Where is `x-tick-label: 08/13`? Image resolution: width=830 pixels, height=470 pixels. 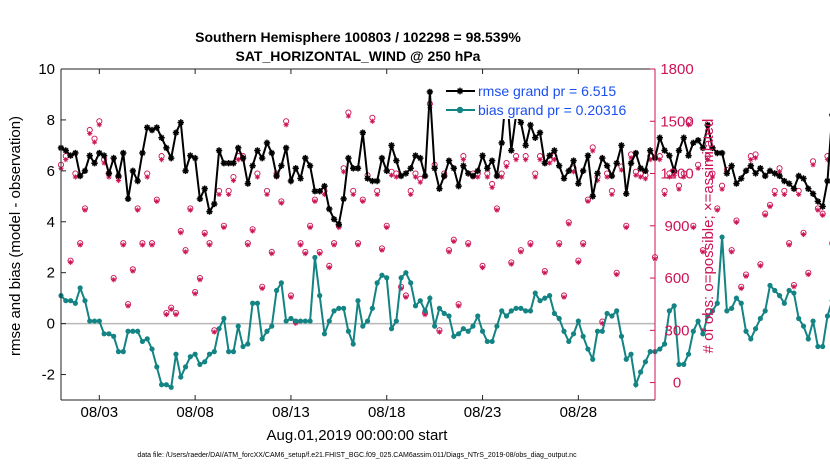
x-tick-label: 08/13 is located at coordinates (291, 412).